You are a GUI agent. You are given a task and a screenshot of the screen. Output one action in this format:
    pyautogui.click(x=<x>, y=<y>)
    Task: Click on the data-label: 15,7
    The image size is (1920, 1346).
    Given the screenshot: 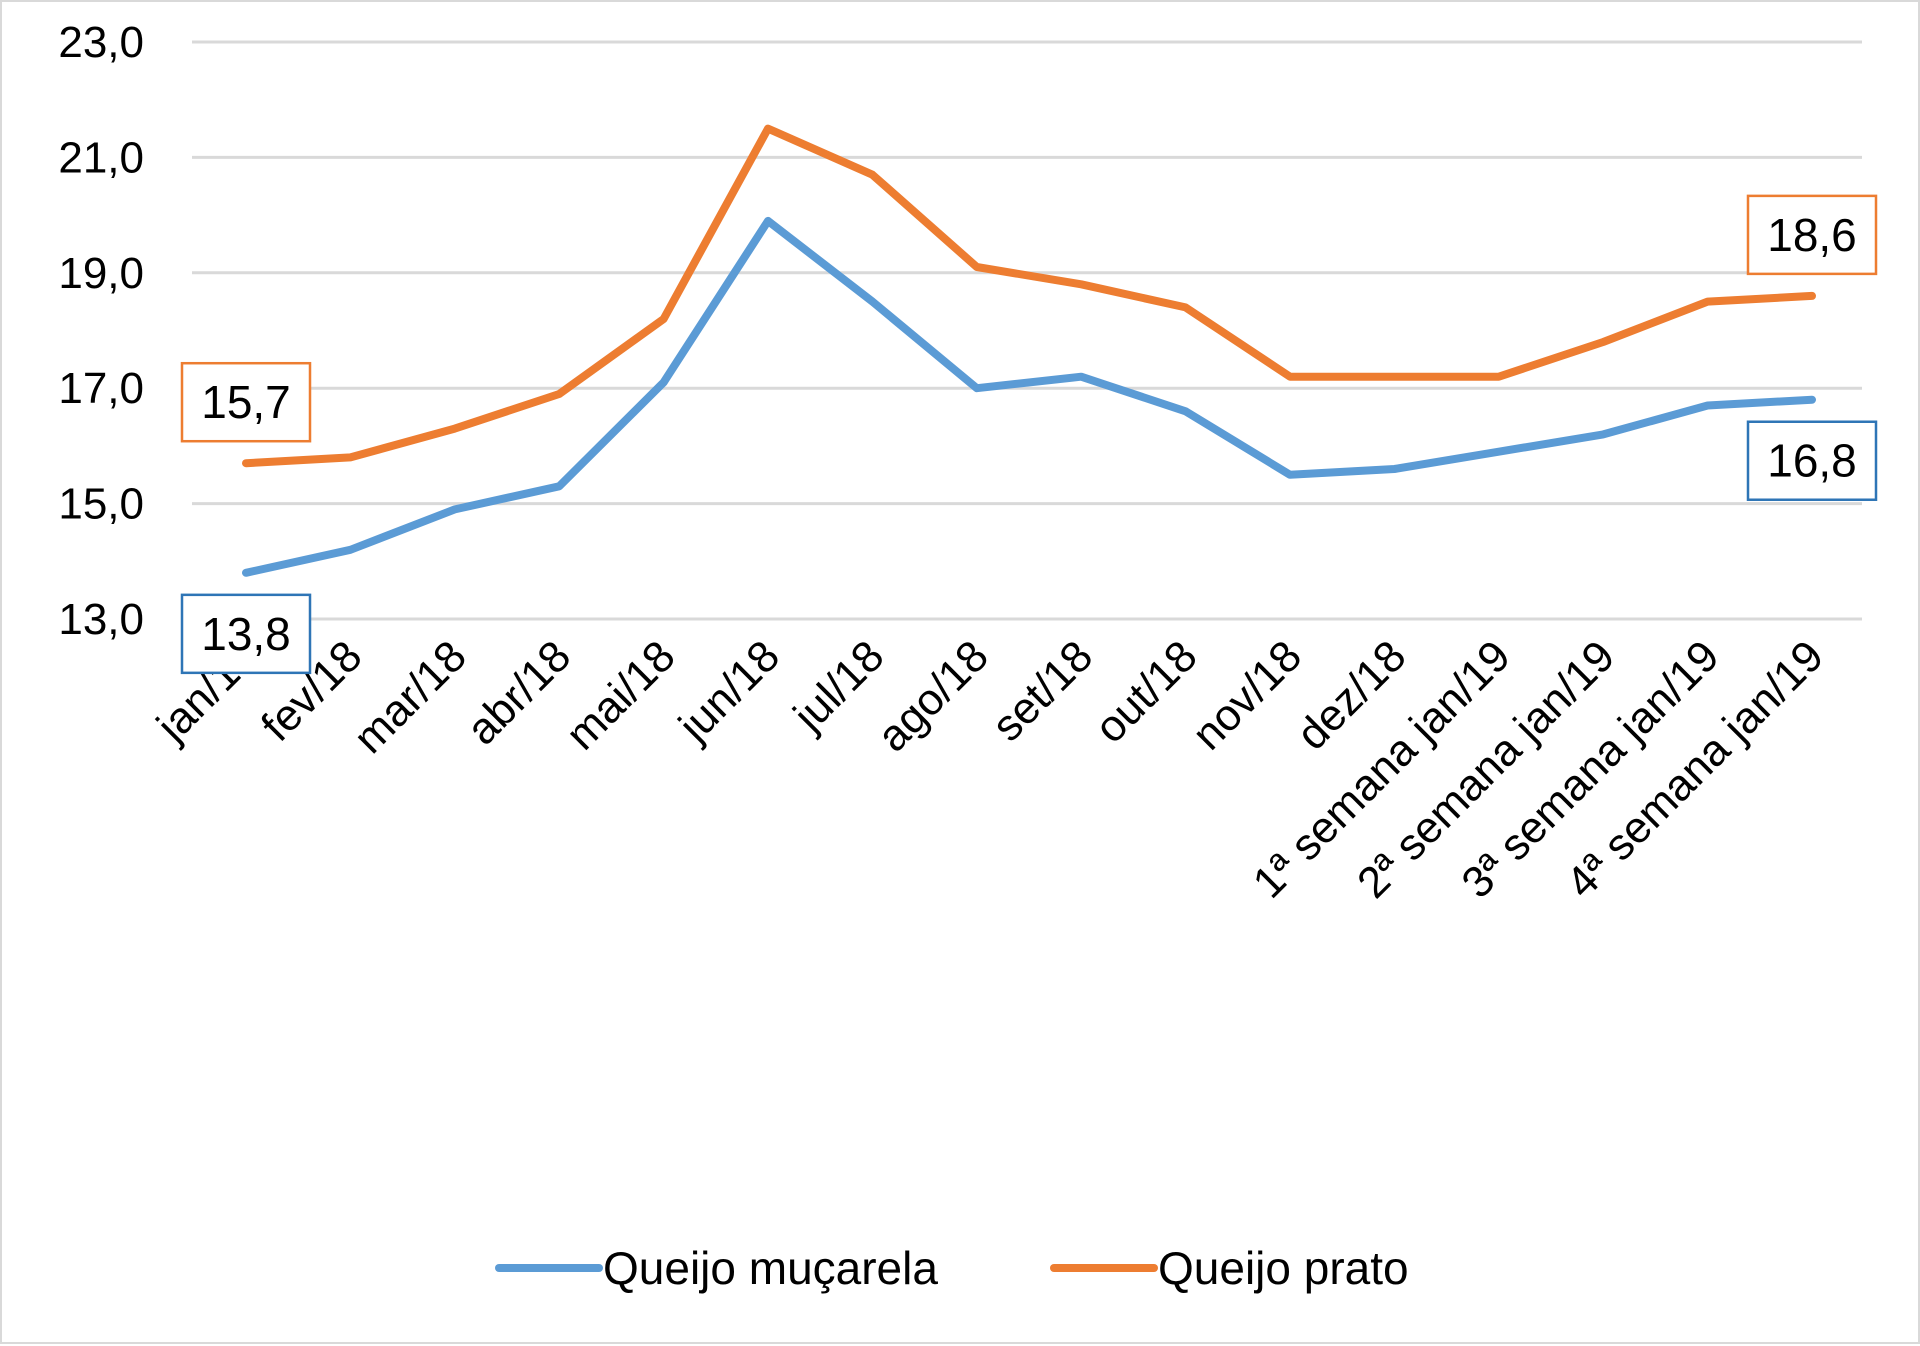 What is the action you would take?
    pyautogui.click(x=246, y=402)
    